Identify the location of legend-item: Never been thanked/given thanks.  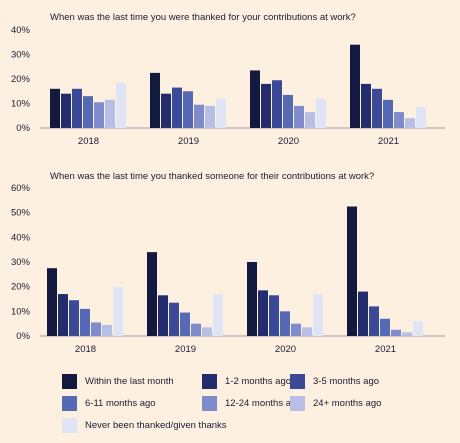
(144, 425).